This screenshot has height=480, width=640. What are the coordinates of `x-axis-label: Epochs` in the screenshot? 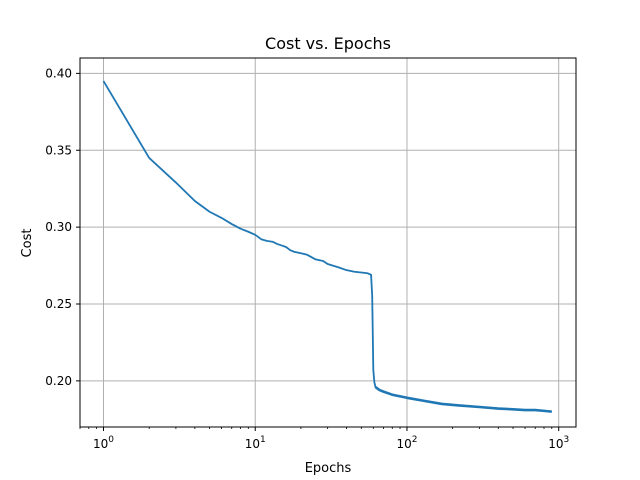 It's located at (328, 468).